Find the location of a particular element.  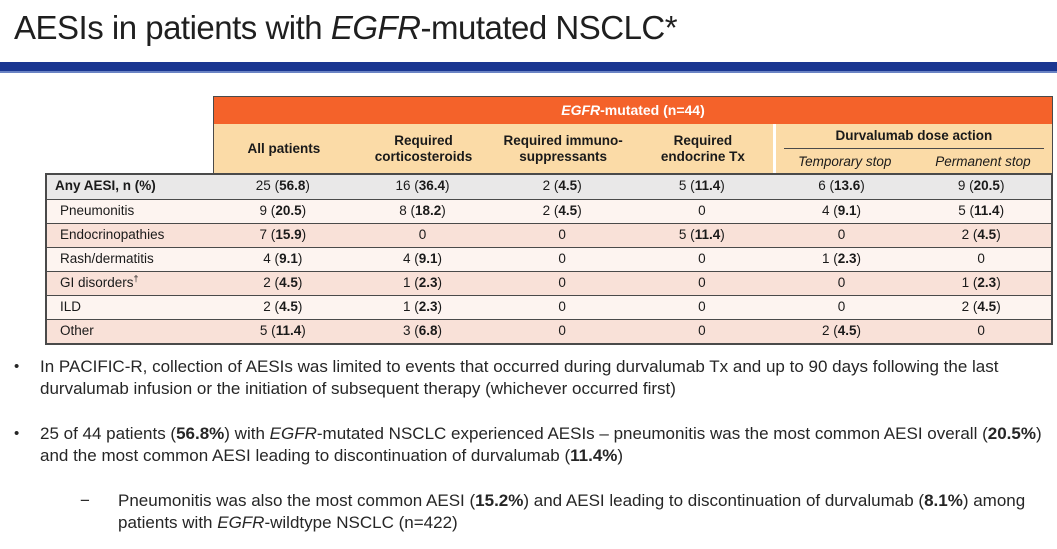

column-group-label: Durvalumab dose action is located at coordinates (914, 136).